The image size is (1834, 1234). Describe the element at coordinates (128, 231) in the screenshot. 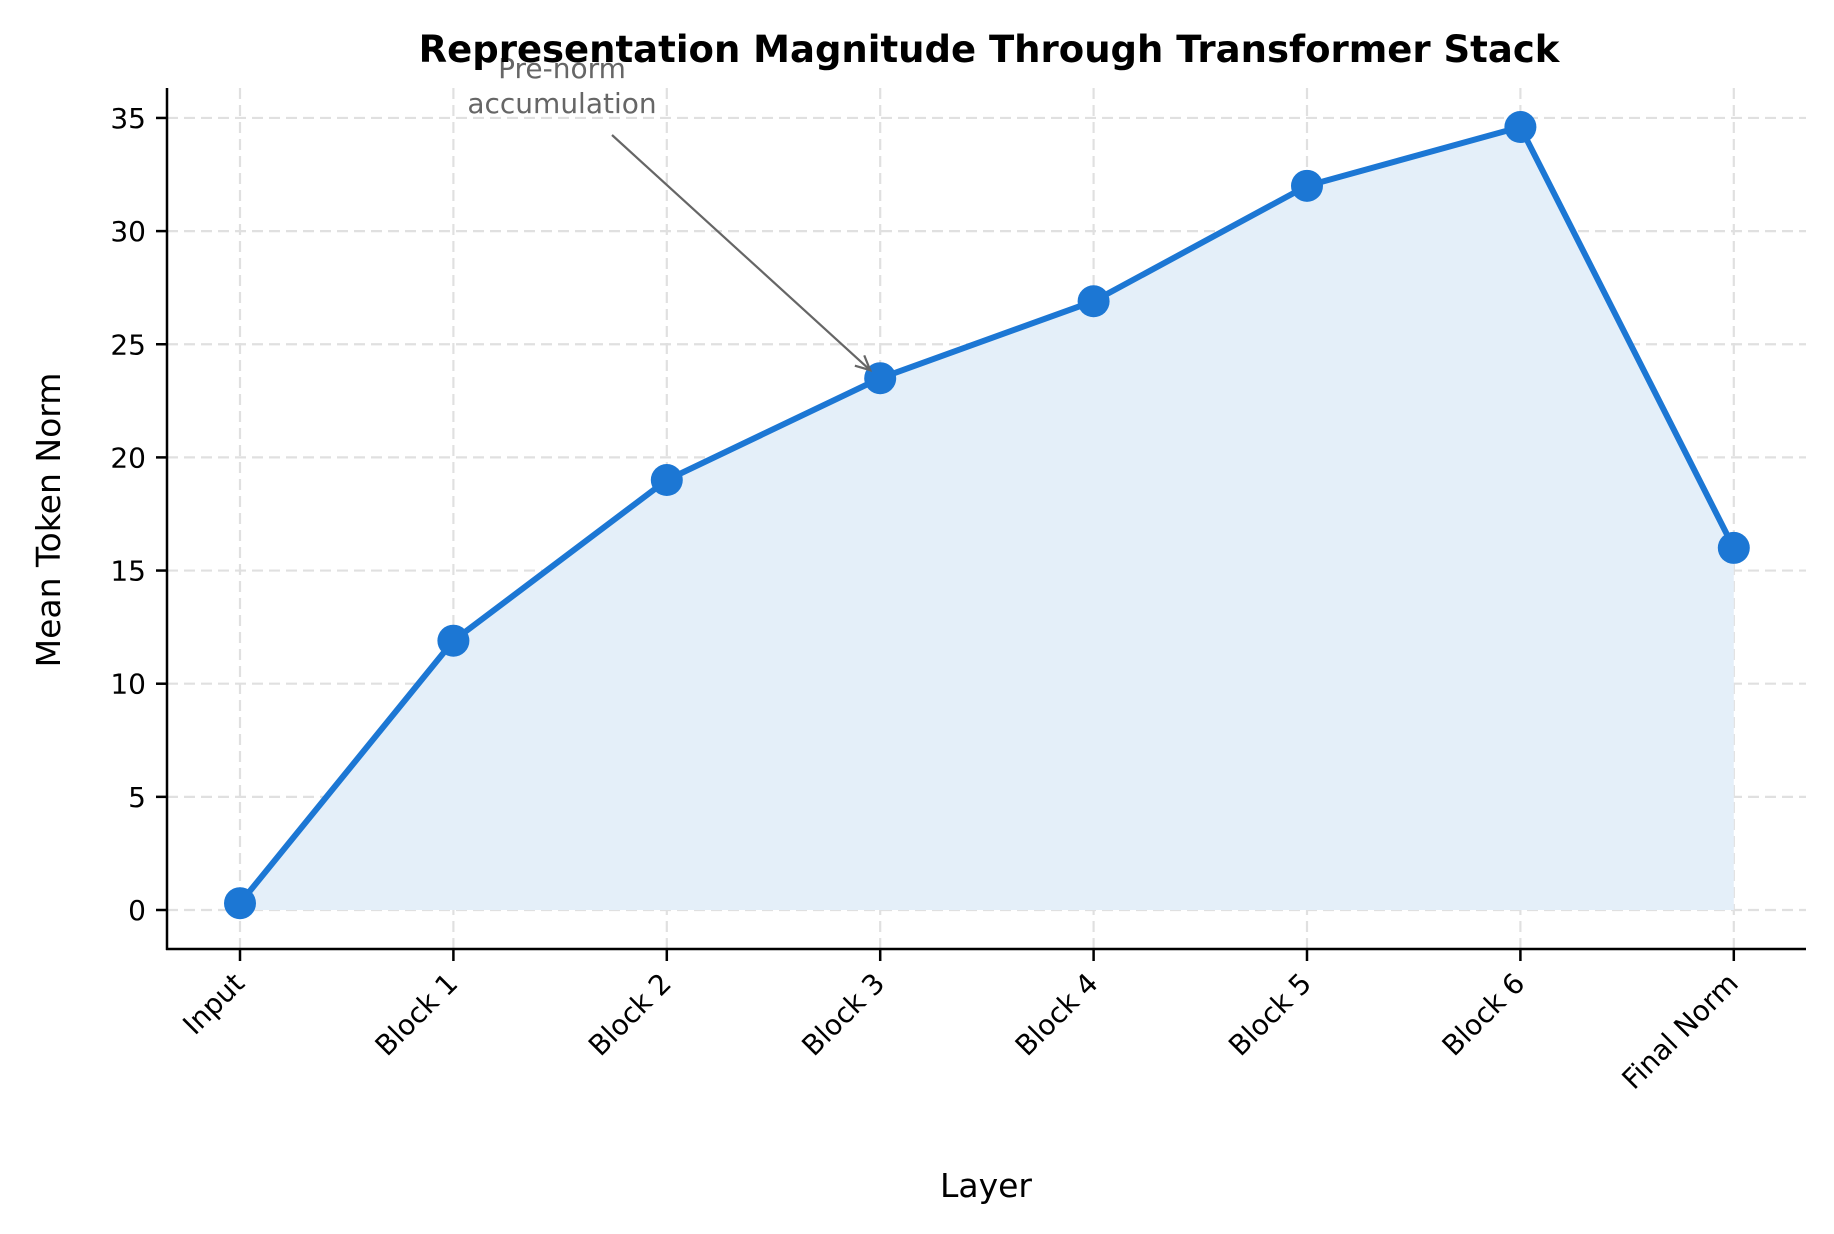

I see `y-tick-label: 30` at that location.